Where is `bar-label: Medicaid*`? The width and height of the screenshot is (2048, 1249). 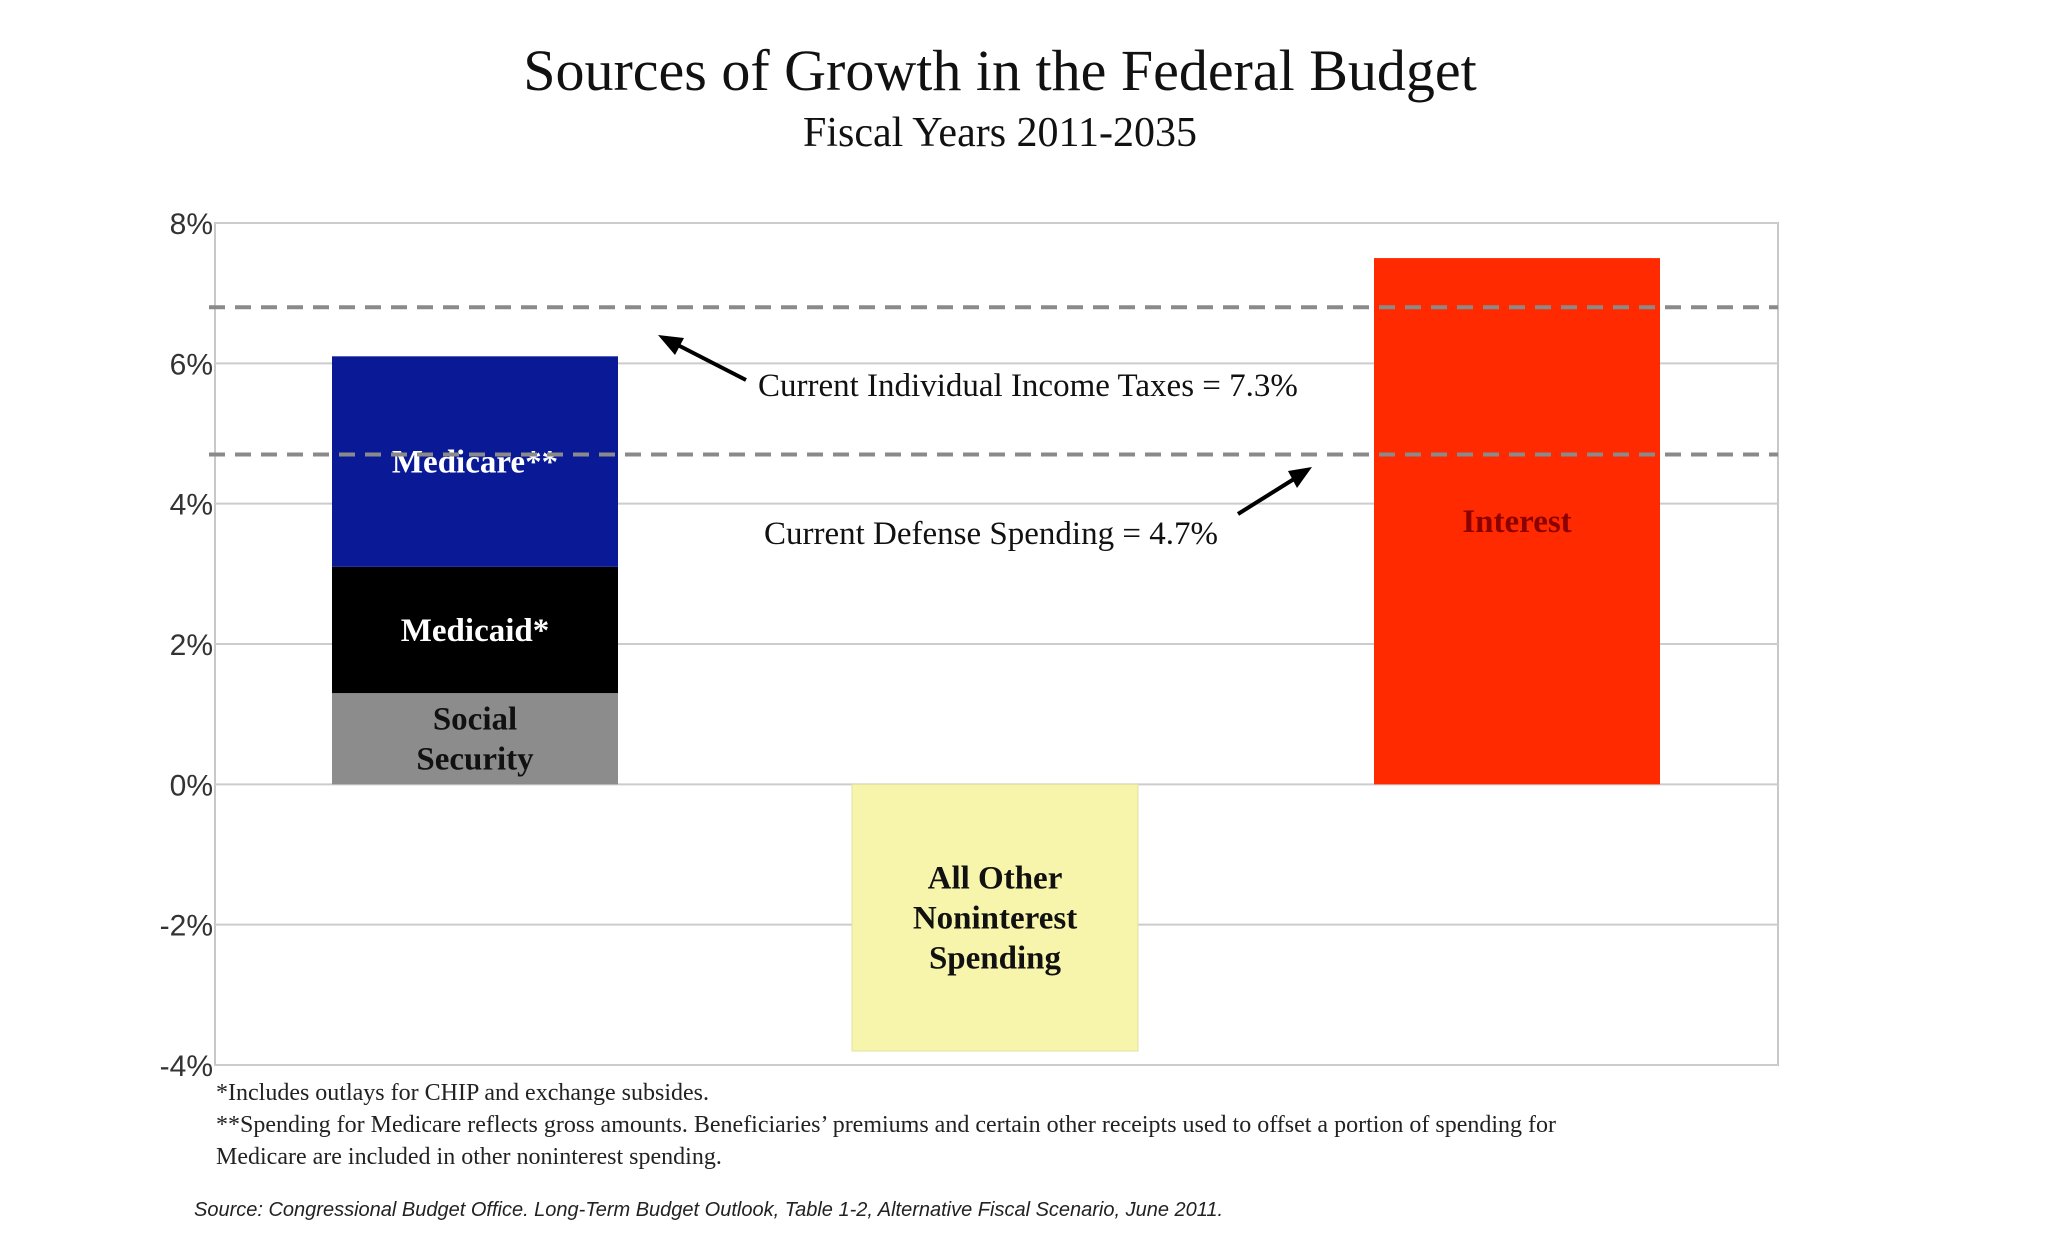
bar-label: Medicaid* is located at coordinates (475, 631).